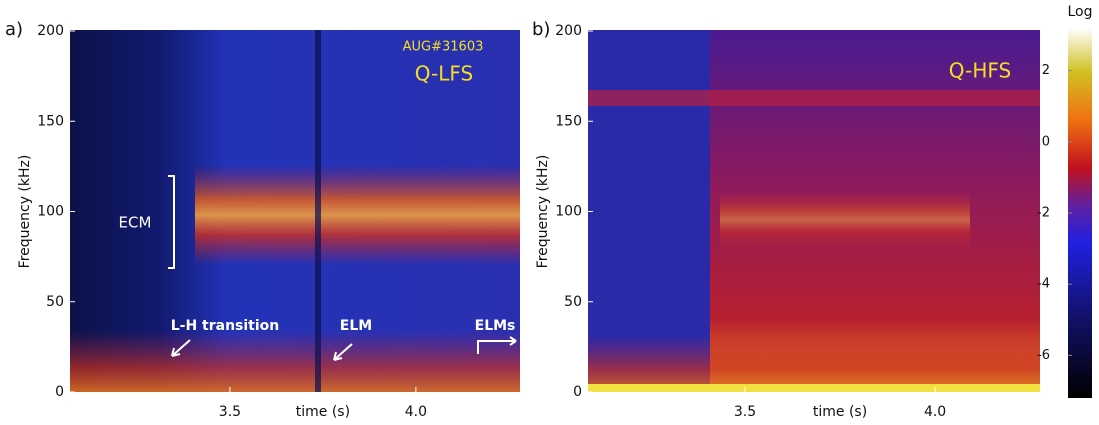 The width and height of the screenshot is (1099, 425). I want to click on annotation: L-H transition, so click(225, 326).